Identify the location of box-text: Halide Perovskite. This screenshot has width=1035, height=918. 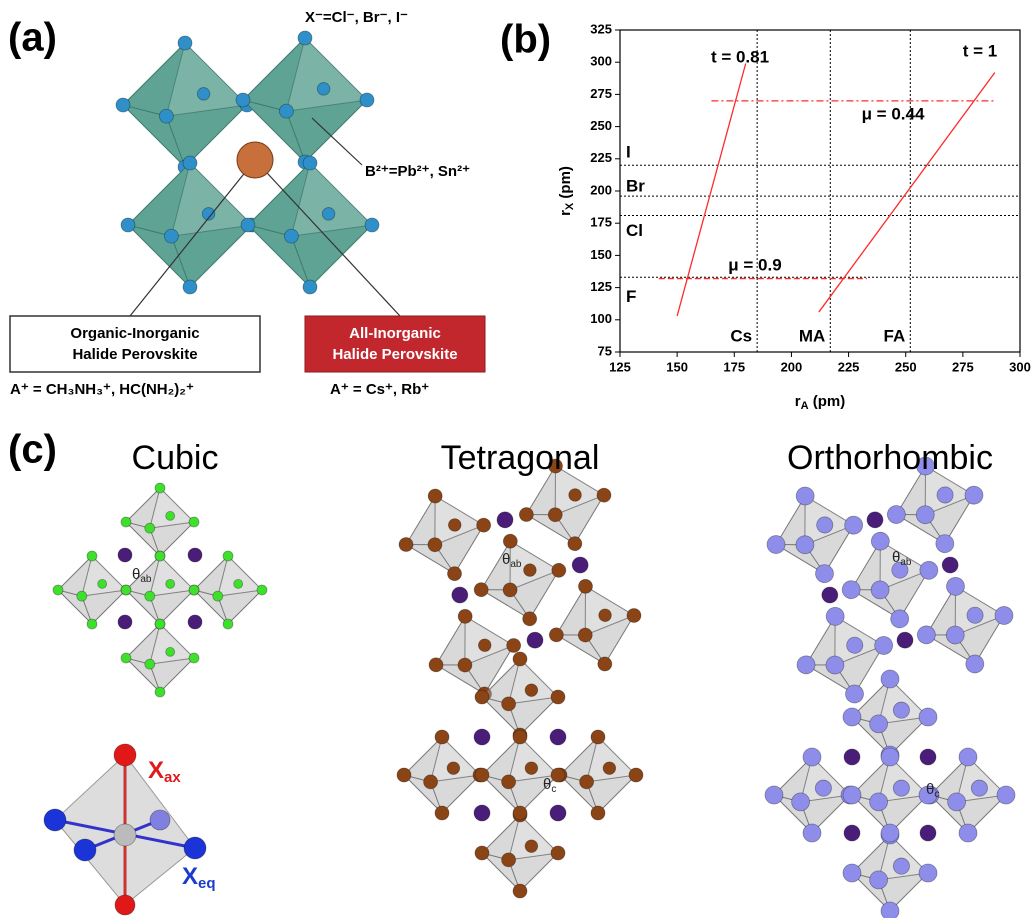
(134, 354).